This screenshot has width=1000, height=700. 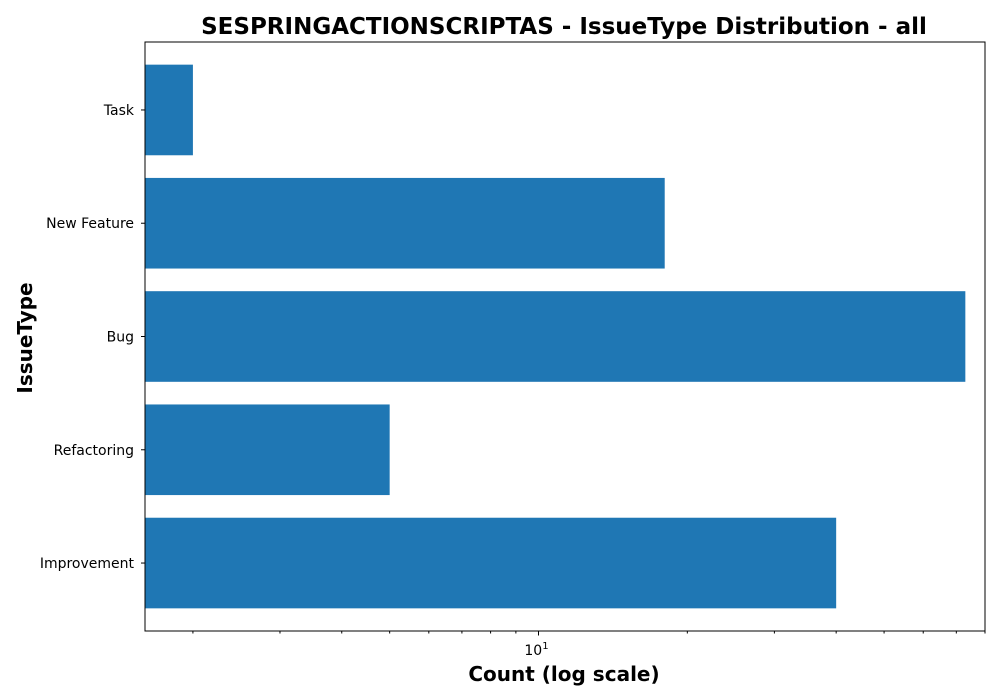 What do you see at coordinates (87, 564) in the screenshot?
I see `y-tick-label: Improvement` at bounding box center [87, 564].